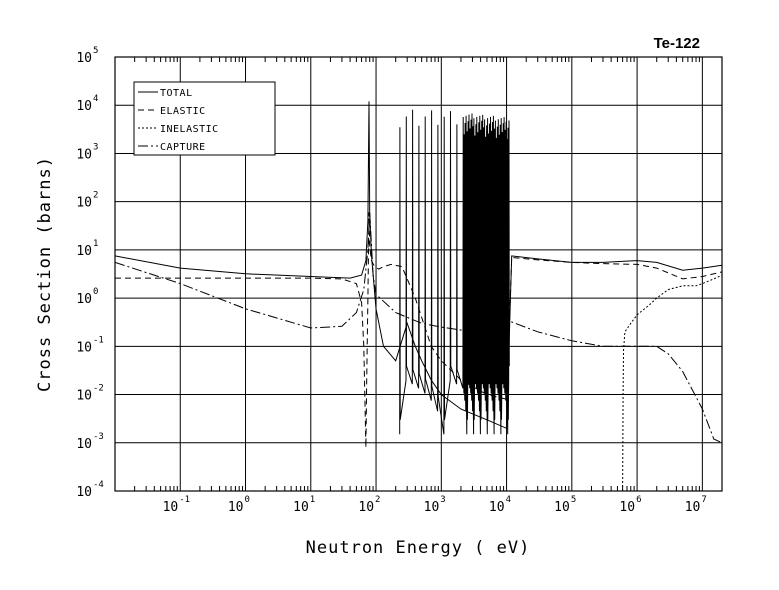 The width and height of the screenshot is (779, 590). I want to click on svg-text: 6, so click(638, 500).